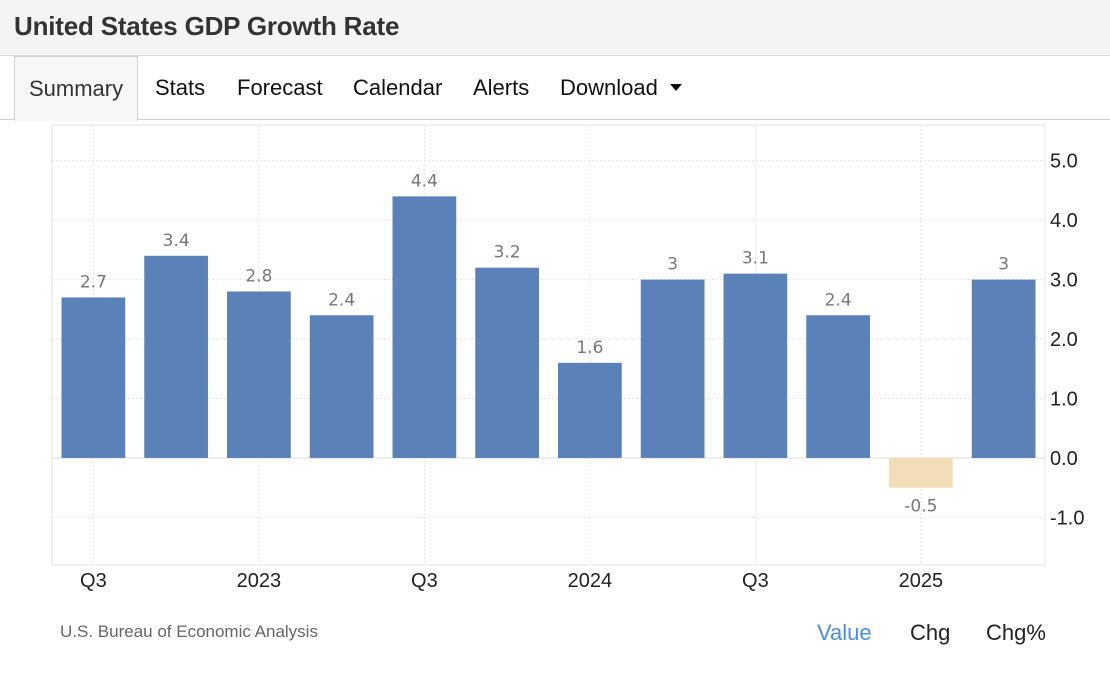  I want to click on y-tick-label: 1.0, so click(1064, 400).